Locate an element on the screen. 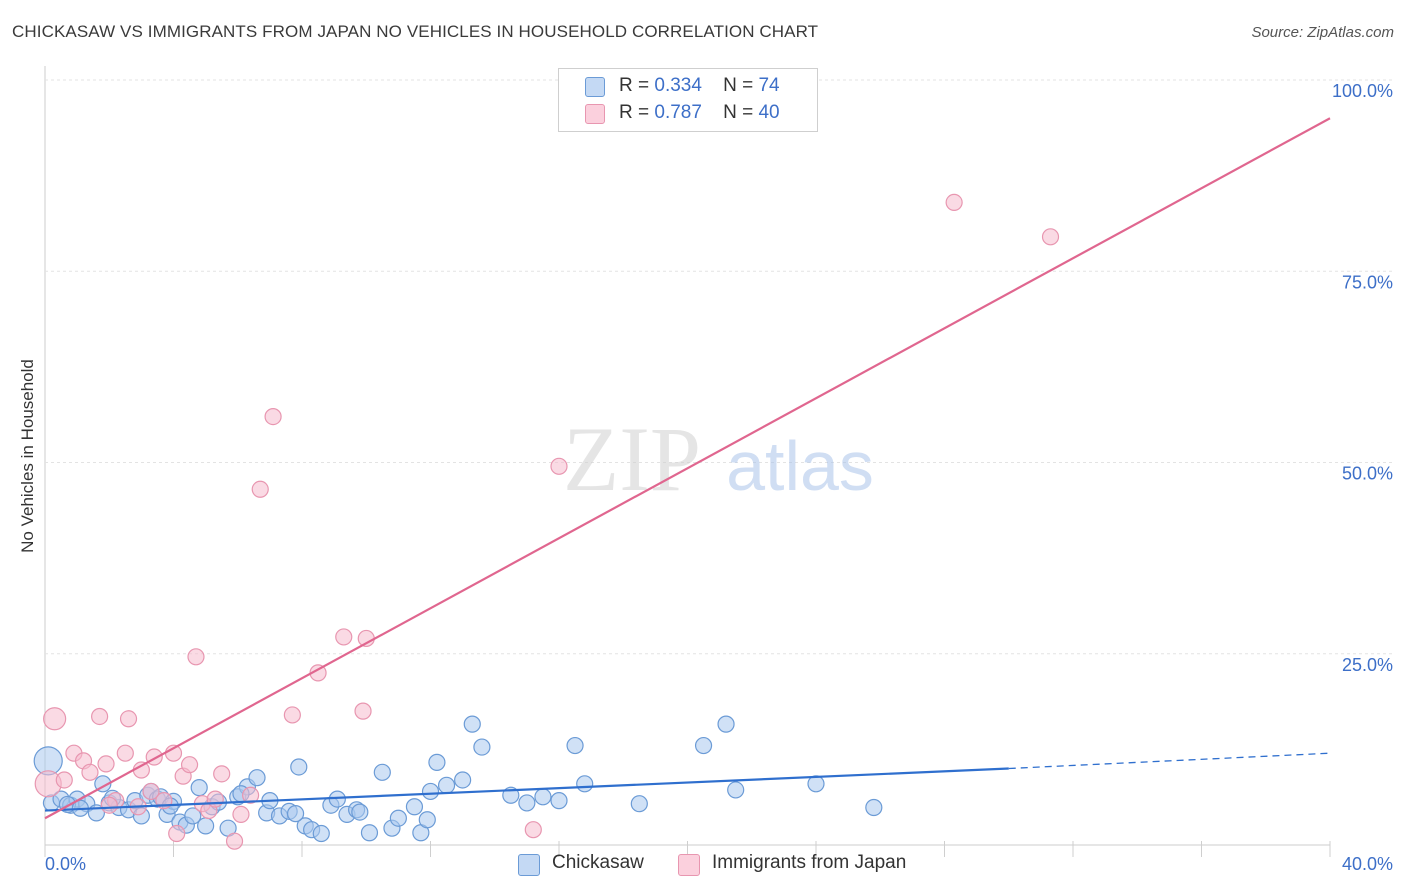 The height and width of the screenshot is (892, 1406). x-tick-label: 0.0% is located at coordinates (65, 864).